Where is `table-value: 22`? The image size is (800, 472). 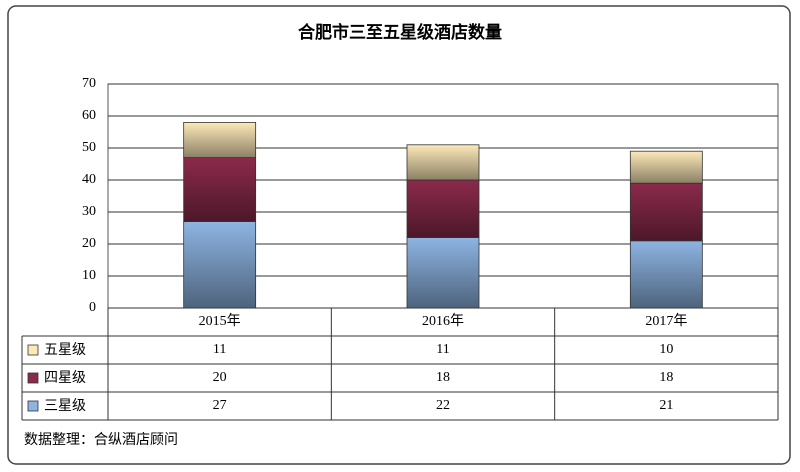 table-value: 22 is located at coordinates (443, 405).